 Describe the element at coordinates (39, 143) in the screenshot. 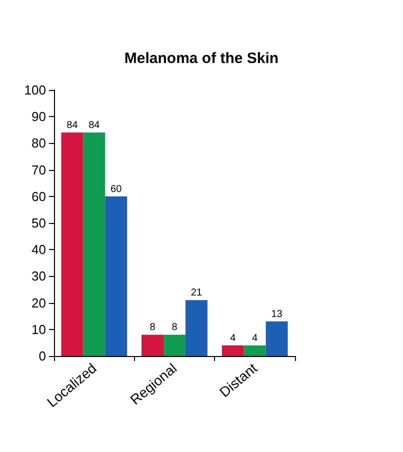

I see `y-tick-label: 80` at that location.